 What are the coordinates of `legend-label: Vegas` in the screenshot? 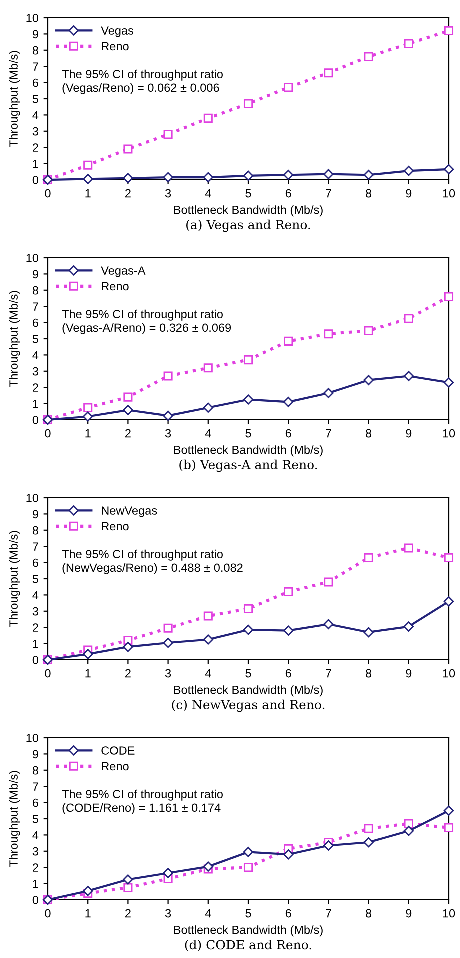 It's located at (117, 32).